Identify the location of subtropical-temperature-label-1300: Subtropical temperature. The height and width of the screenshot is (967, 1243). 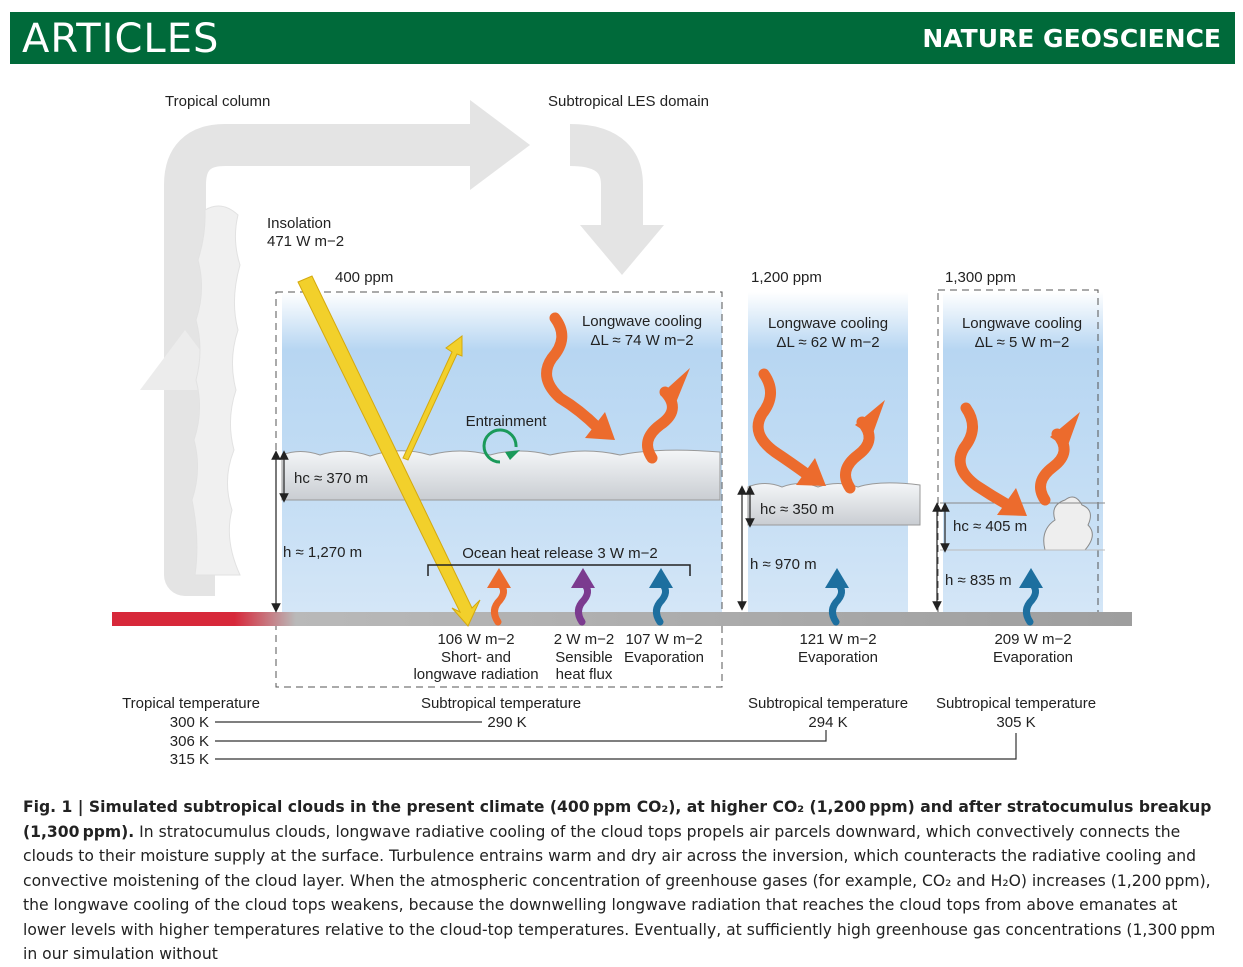
(1016, 703).